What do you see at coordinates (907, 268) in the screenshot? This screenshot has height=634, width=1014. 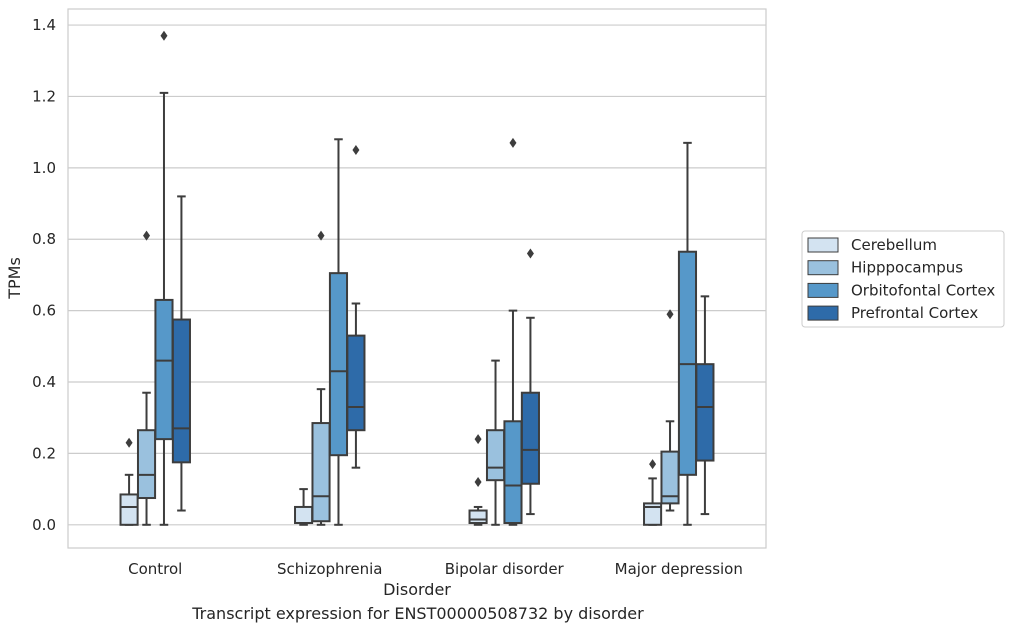 I see `legend-label: Hipppocampus` at bounding box center [907, 268].